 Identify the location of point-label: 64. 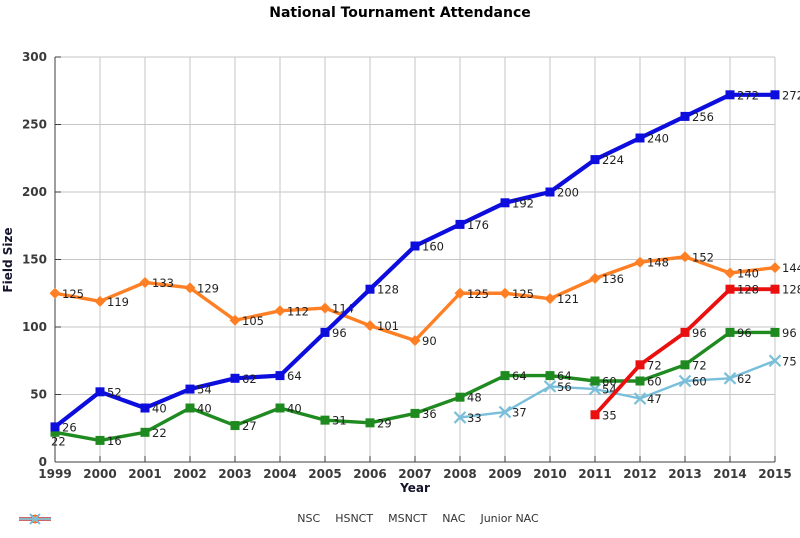
(294, 376).